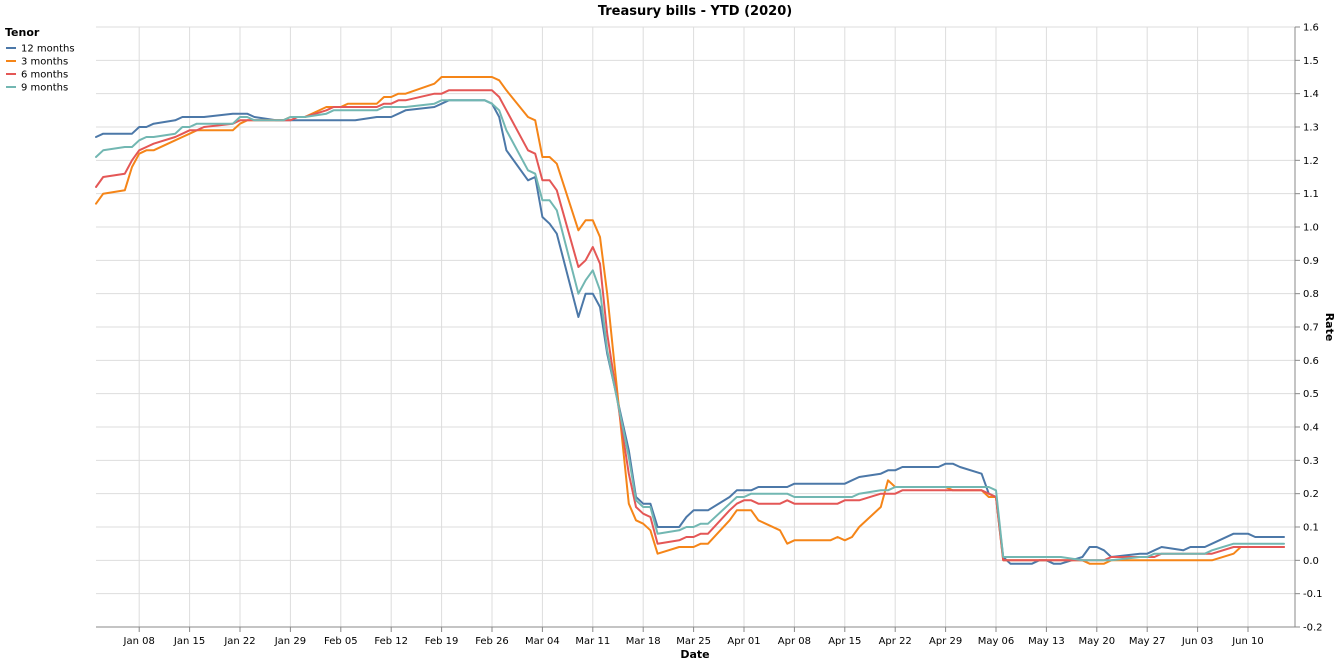 Image resolution: width=1342 pixels, height=664 pixels. What do you see at coordinates (341, 641) in the screenshot?
I see `x-tick-label: Feb 05` at bounding box center [341, 641].